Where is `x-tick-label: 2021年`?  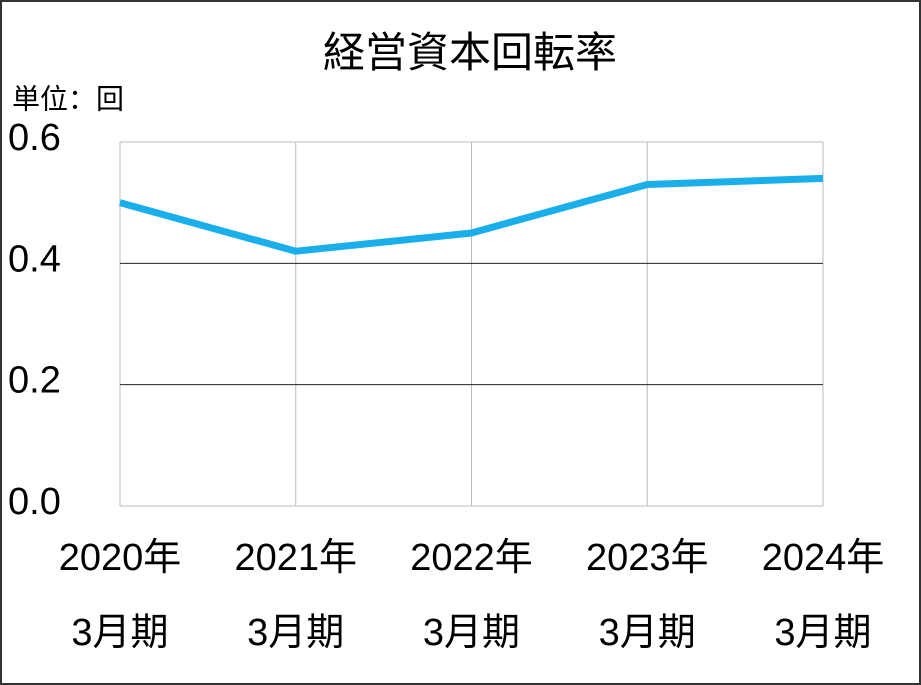
x-tick-label: 2021年 is located at coordinates (295, 558).